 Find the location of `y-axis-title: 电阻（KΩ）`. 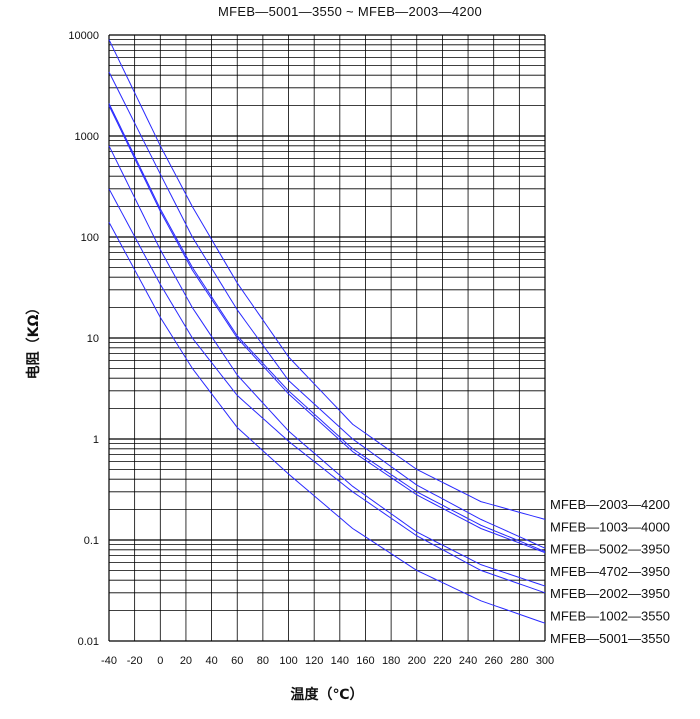

y-axis-title: 电阻（KΩ） is located at coordinates (33, 340).